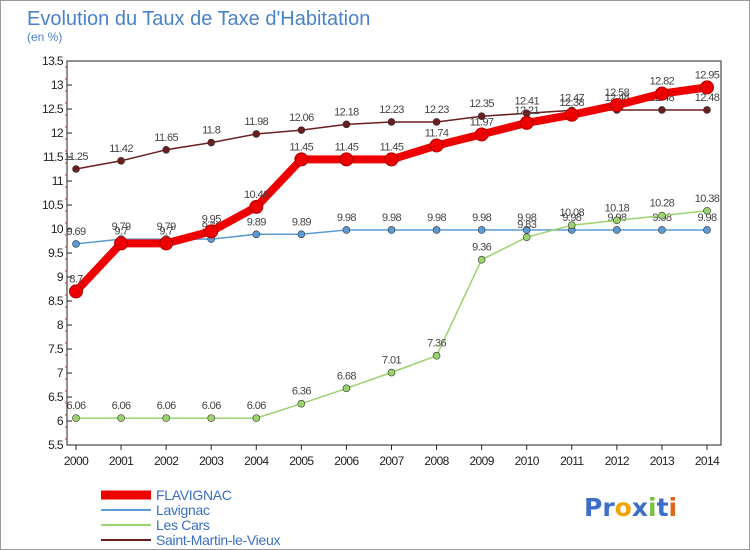 This screenshot has width=750, height=550. I want to click on data-label: 12.41, so click(526, 101).